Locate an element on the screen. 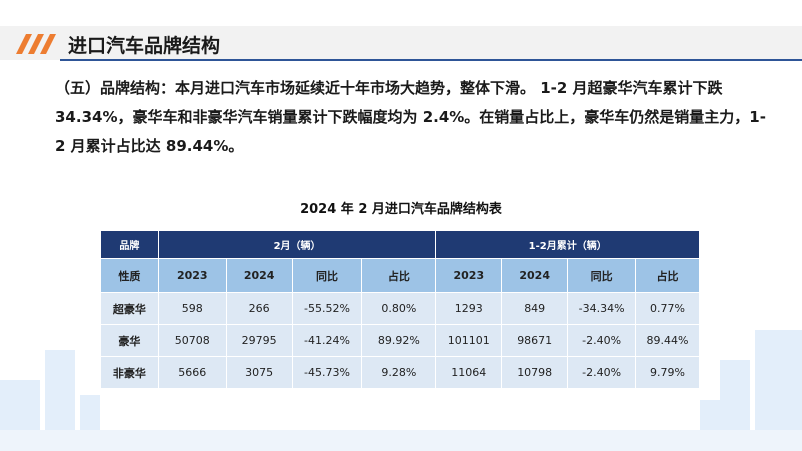 This screenshot has width=802, height=451. table-title: 2024 年 2 月进口汽车品牌结构表 is located at coordinates (401, 209).